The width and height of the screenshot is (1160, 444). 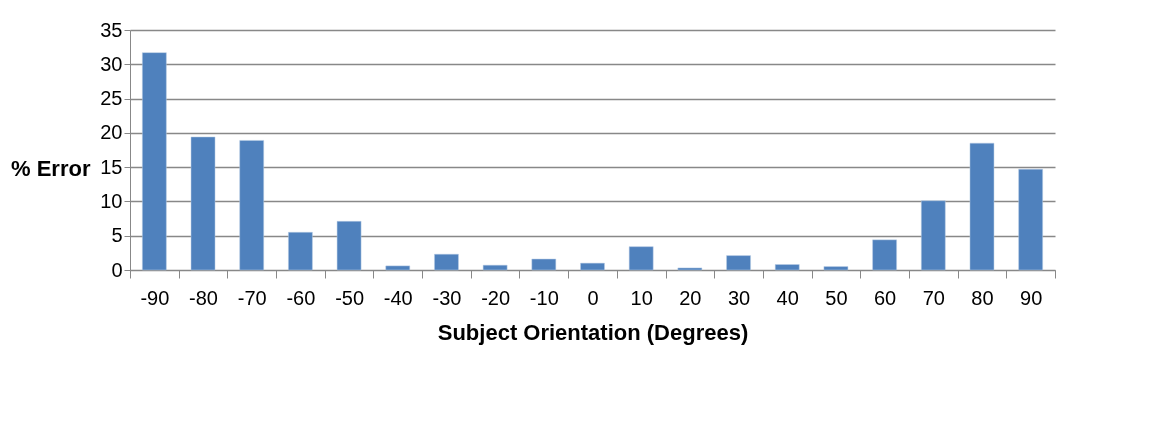 What do you see at coordinates (1031, 297) in the screenshot?
I see `x-tick-label: 90` at bounding box center [1031, 297].